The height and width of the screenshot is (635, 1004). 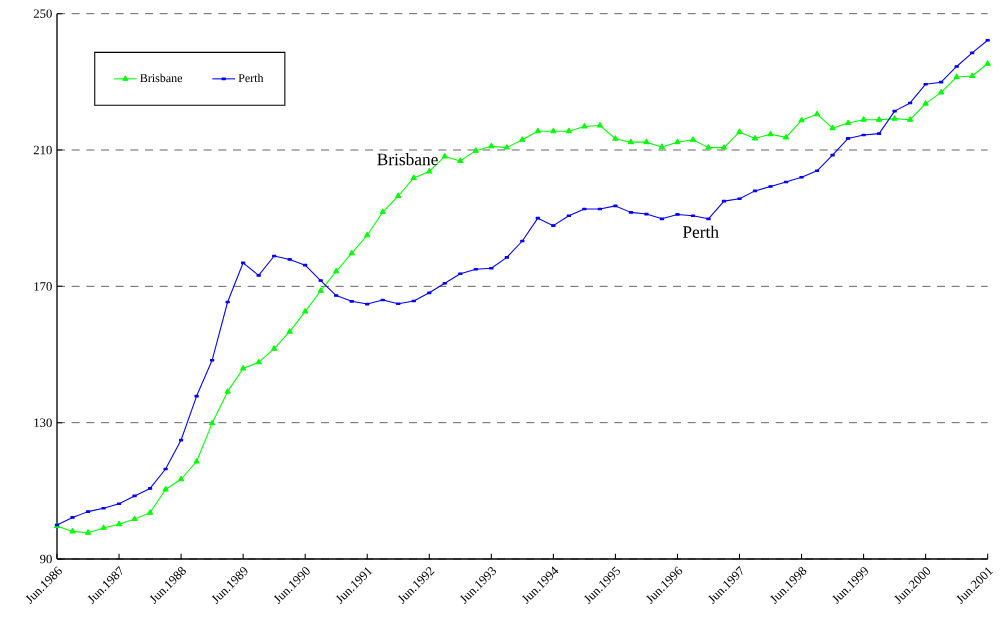 What do you see at coordinates (46, 559) in the screenshot?
I see `y-tick-label: 90` at bounding box center [46, 559].